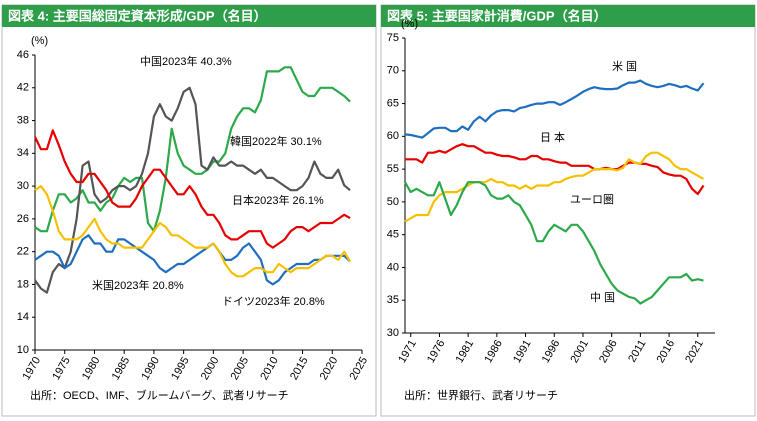  Describe the element at coordinates (393, 71) in the screenshot. I see `y-tick-label: 70` at that location.